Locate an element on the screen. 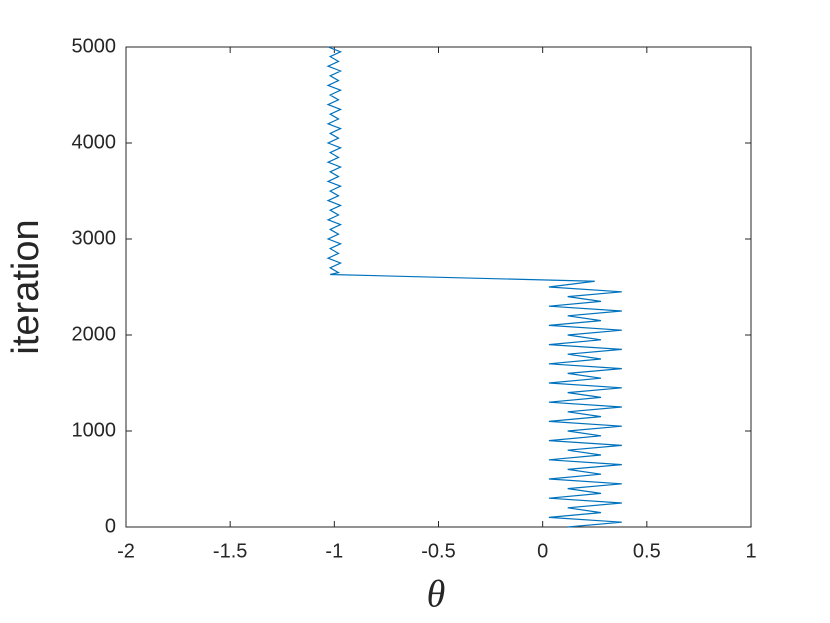 This screenshot has height=623, width=830. y-tick-label: 2000 is located at coordinates (94, 334).